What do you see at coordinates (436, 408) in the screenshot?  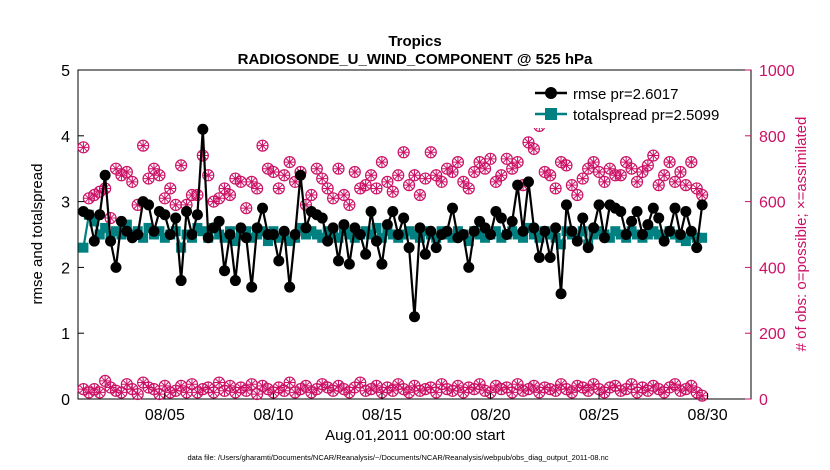 I see `x-axis: 08/05 08/10 08/15 08/20 08/25 08/30` at bounding box center [436, 408].